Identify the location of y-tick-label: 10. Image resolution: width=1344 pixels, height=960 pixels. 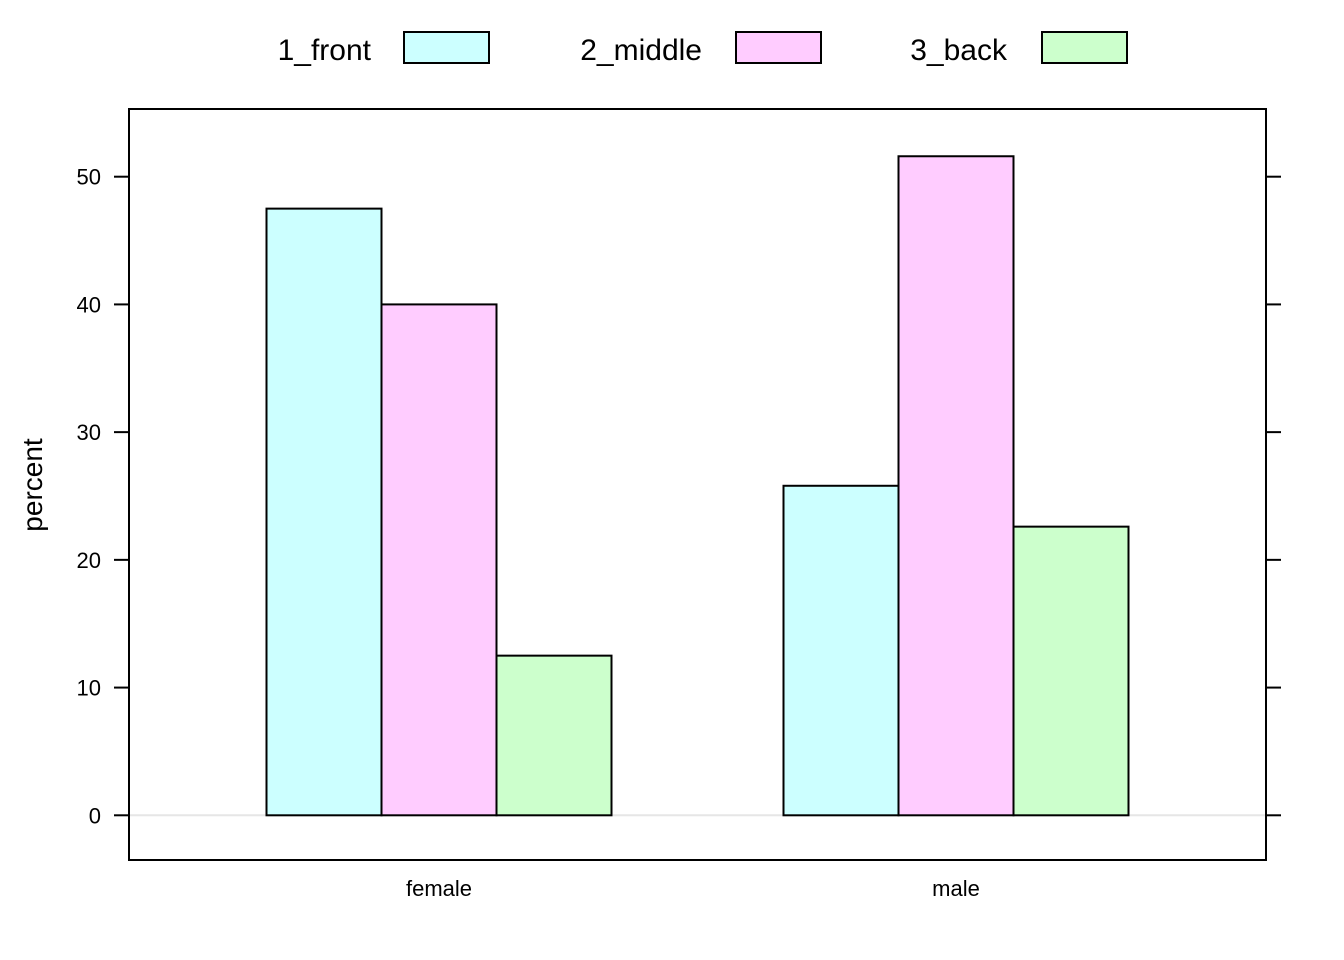
(89, 688).